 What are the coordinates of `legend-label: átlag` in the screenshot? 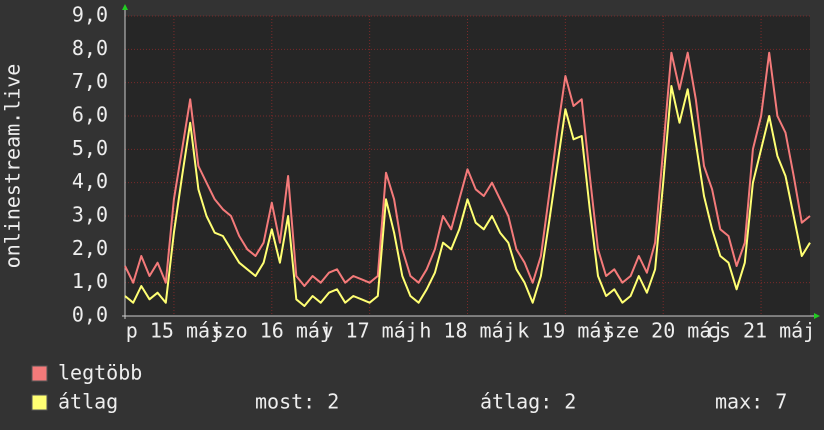 It's located at (88, 402).